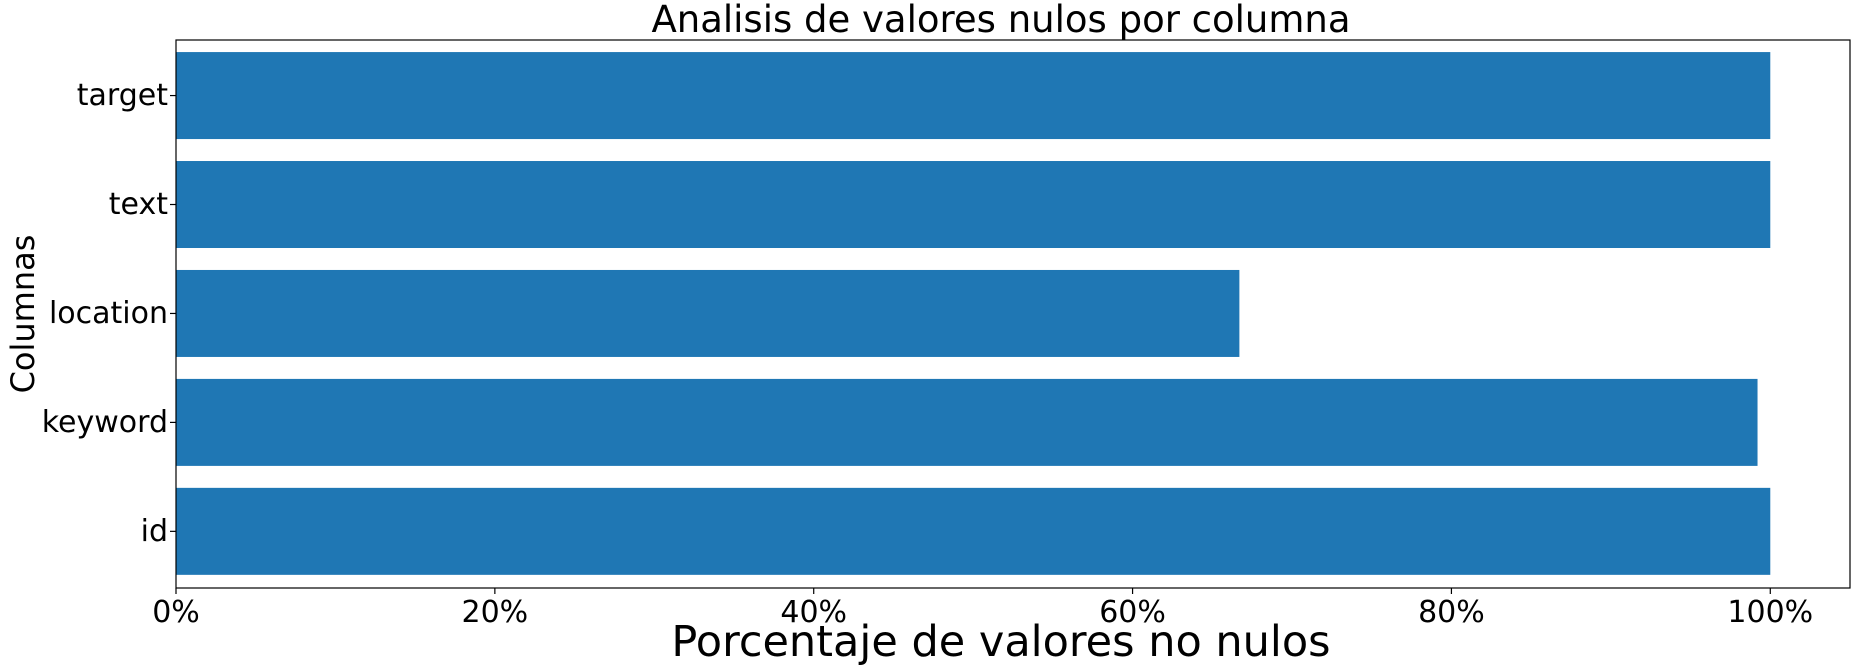 The width and height of the screenshot is (1856, 671). What do you see at coordinates (1132, 612) in the screenshot?
I see `x-tick-label: 60%` at bounding box center [1132, 612].